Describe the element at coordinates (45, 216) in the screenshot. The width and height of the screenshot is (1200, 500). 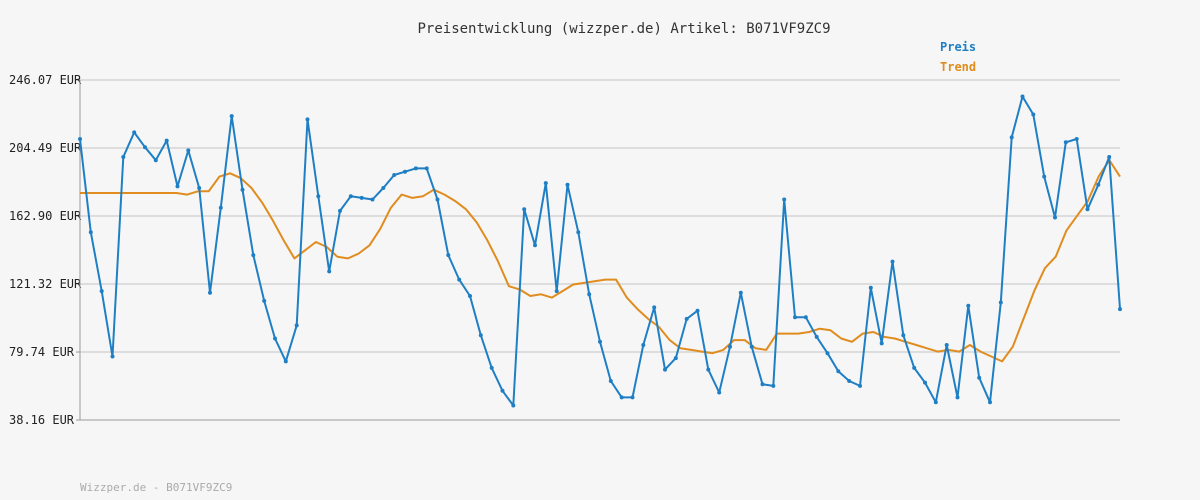
I see `y-tick-label: 162.90 EUR` at that location.